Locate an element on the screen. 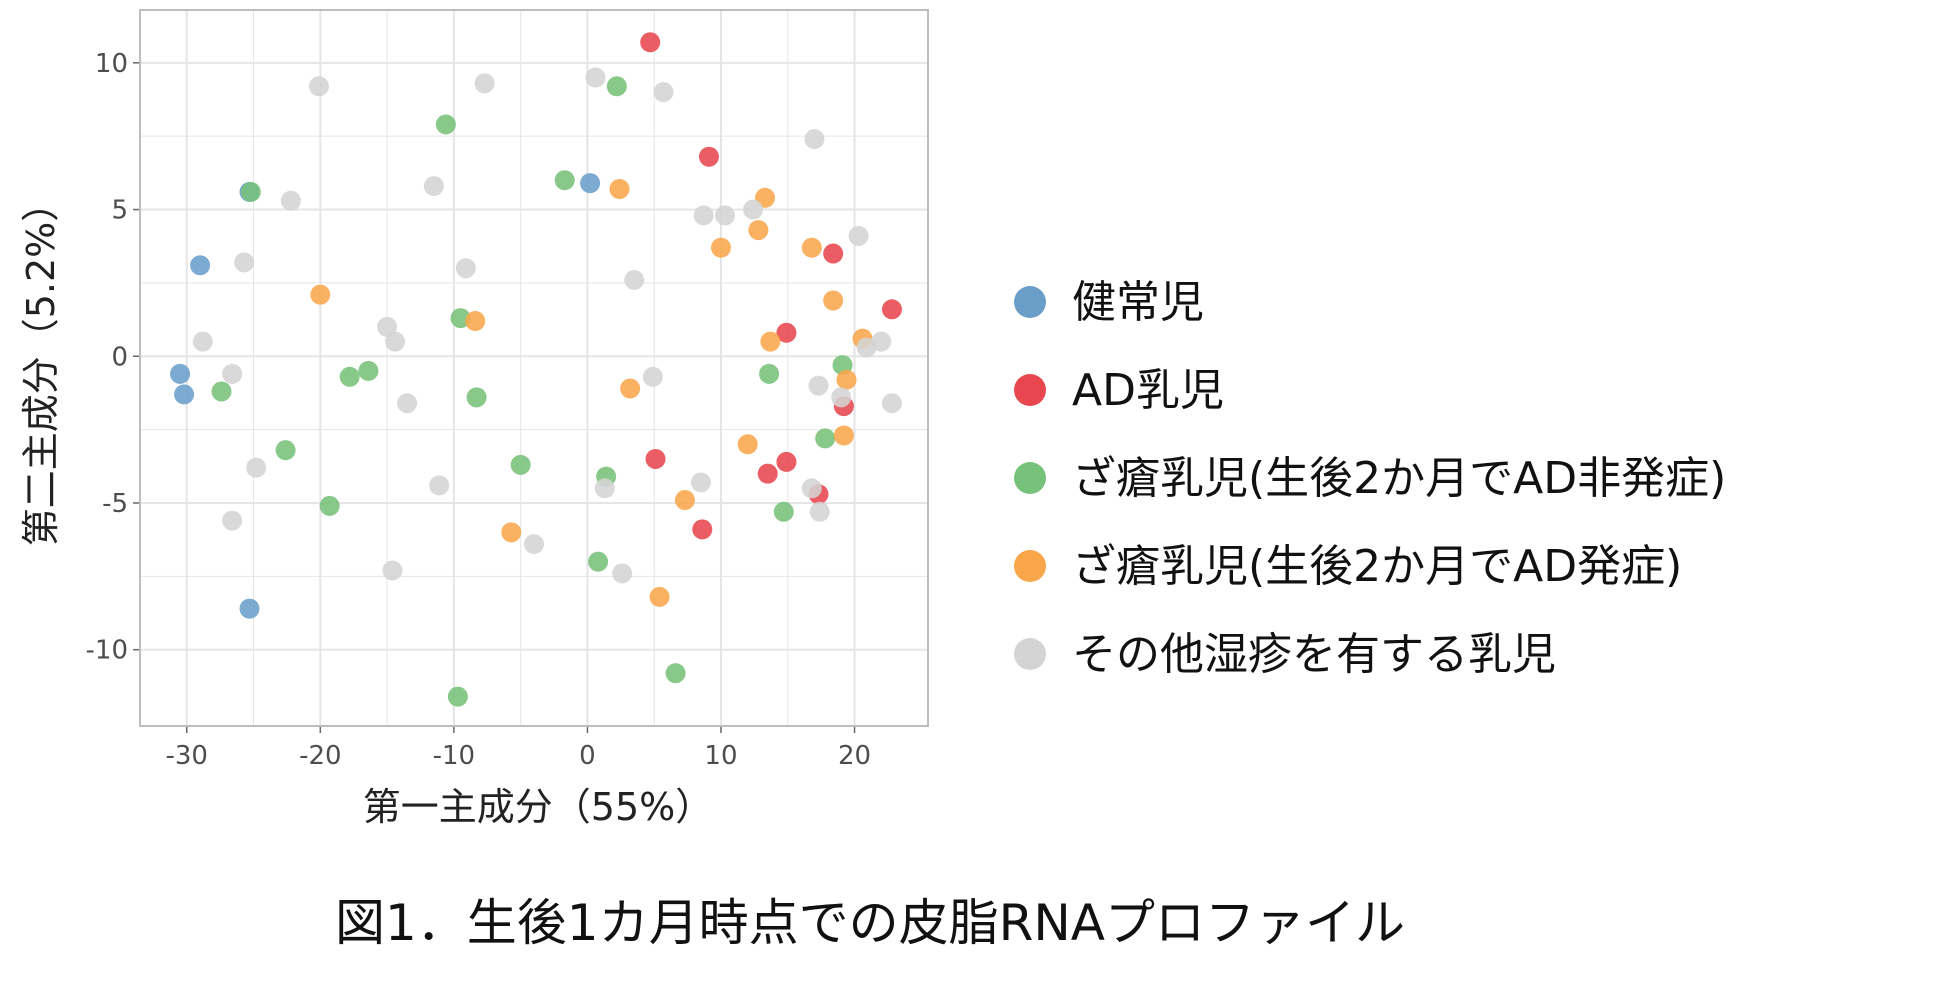 The image size is (1950, 982). x-tick-label: 10 is located at coordinates (720, 756).